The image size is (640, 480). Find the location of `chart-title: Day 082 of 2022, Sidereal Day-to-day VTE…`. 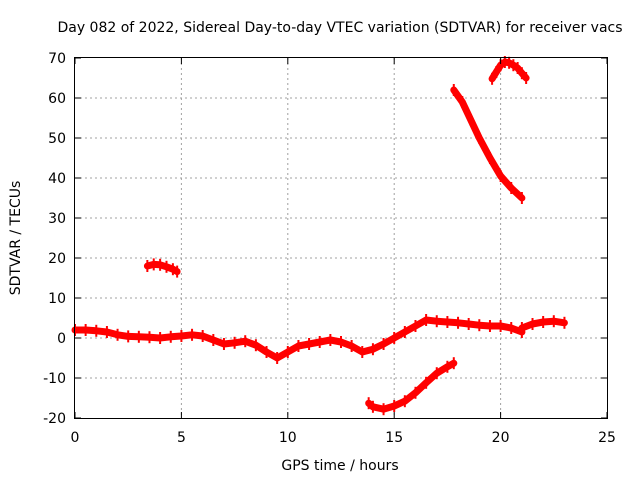

chart-title: Day 082 of 2022, Sidereal Day-to-day VTE… is located at coordinates (339, 28).